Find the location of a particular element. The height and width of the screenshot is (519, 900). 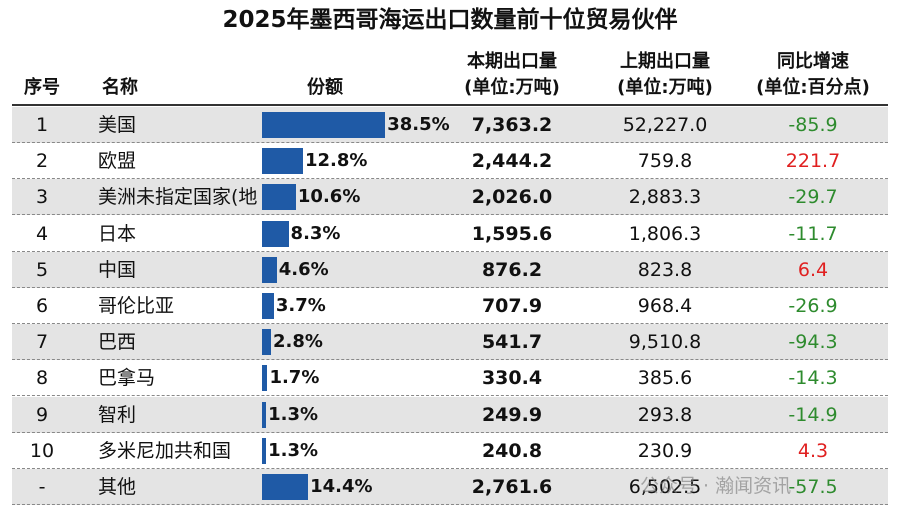

current-value: 541.7 is located at coordinates (512, 342).